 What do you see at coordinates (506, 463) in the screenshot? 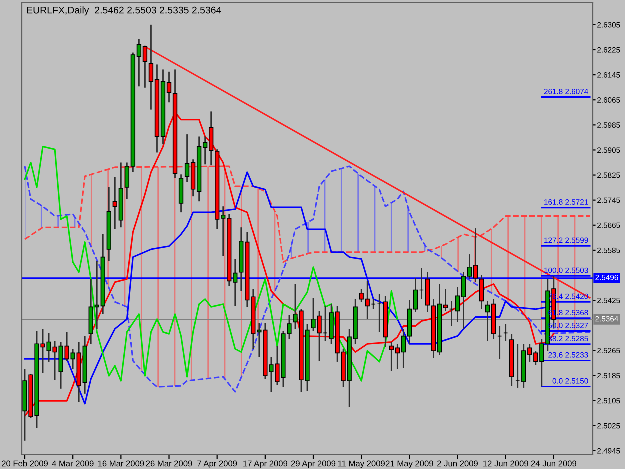
I see `x-tick-label: 12 Jun 2009` at bounding box center [506, 463].